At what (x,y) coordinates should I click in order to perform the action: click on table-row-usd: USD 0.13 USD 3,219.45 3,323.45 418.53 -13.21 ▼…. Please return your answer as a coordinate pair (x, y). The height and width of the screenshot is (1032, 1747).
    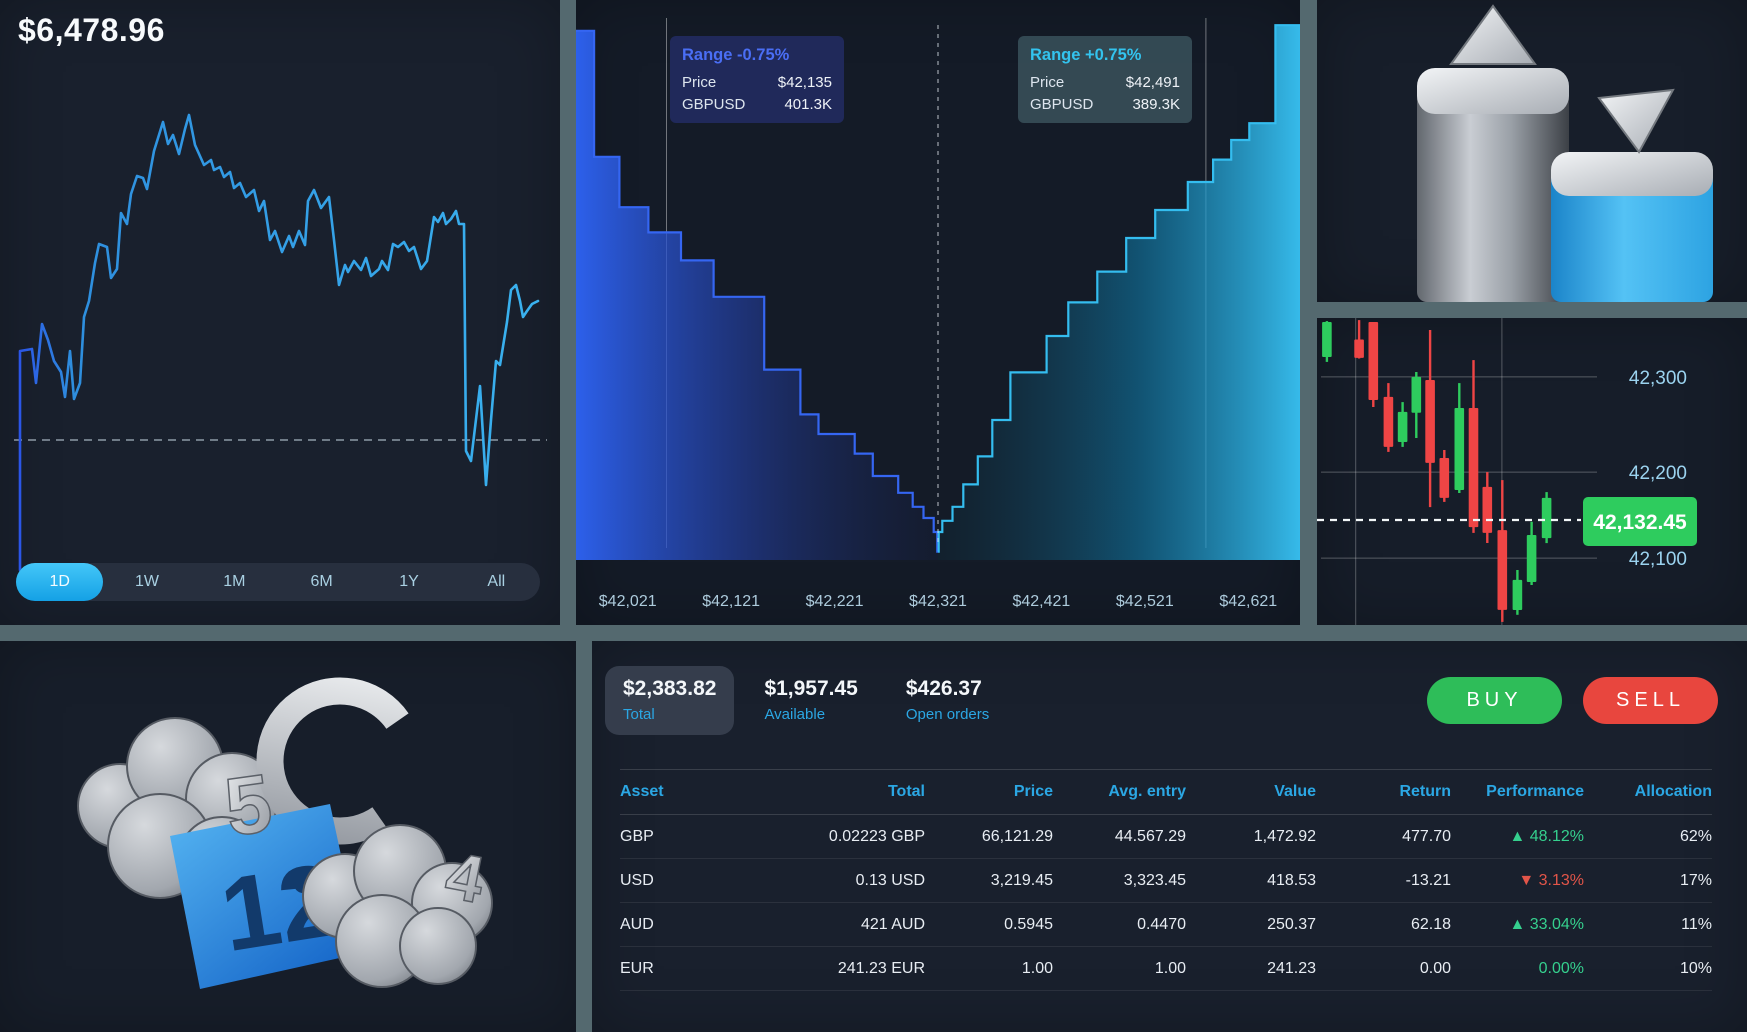
    Looking at the image, I should click on (1166, 881).